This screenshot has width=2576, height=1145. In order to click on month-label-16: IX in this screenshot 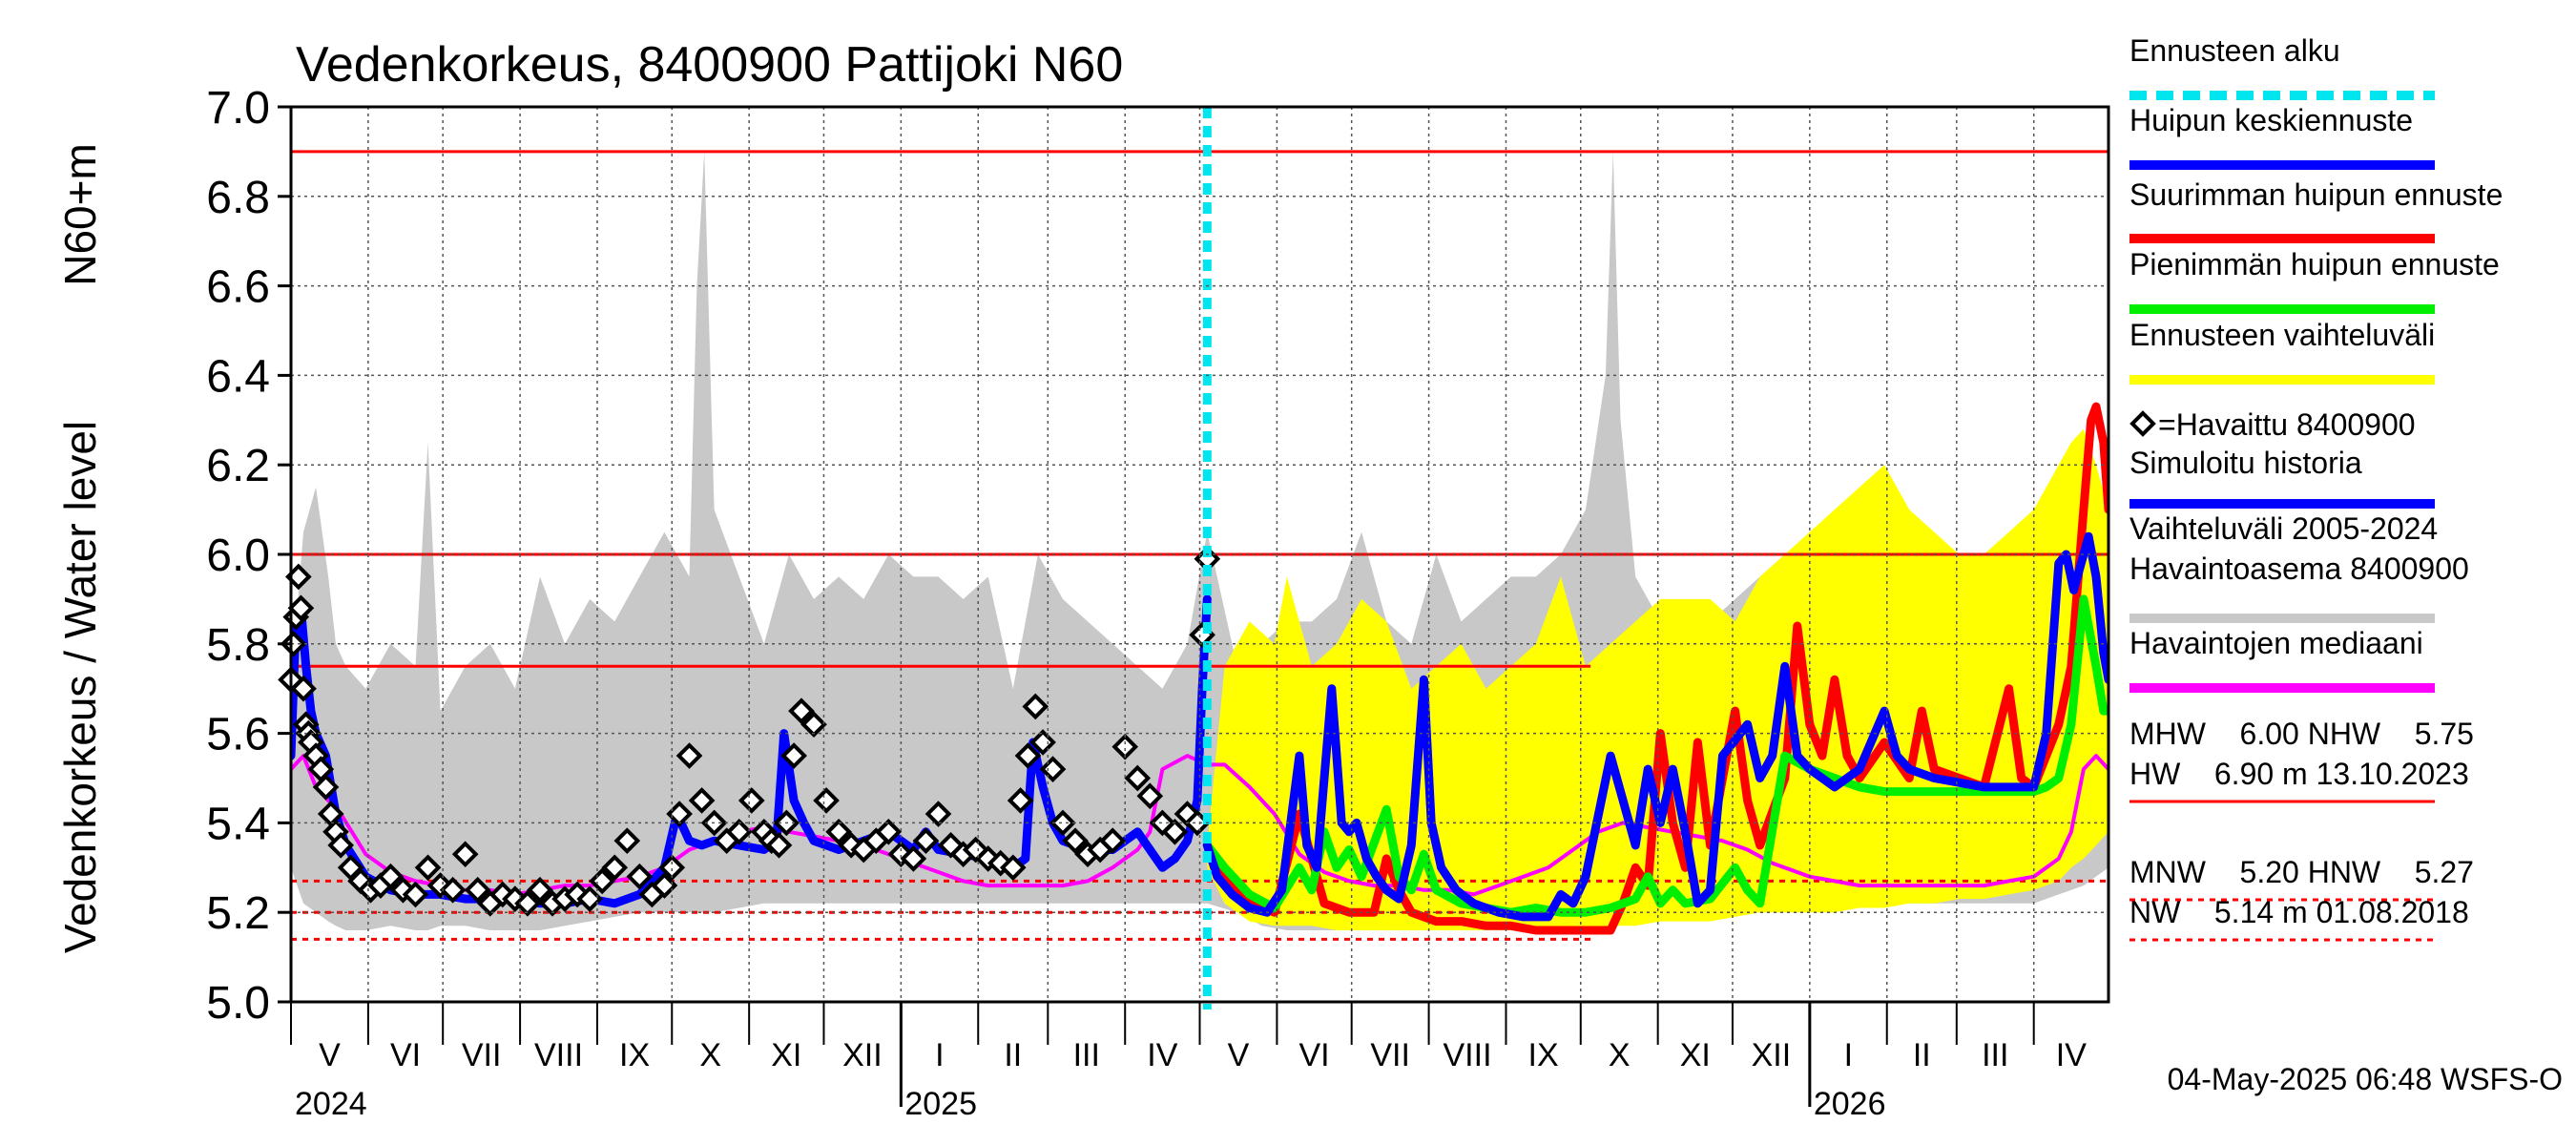, I will do `click(1543, 1055)`.